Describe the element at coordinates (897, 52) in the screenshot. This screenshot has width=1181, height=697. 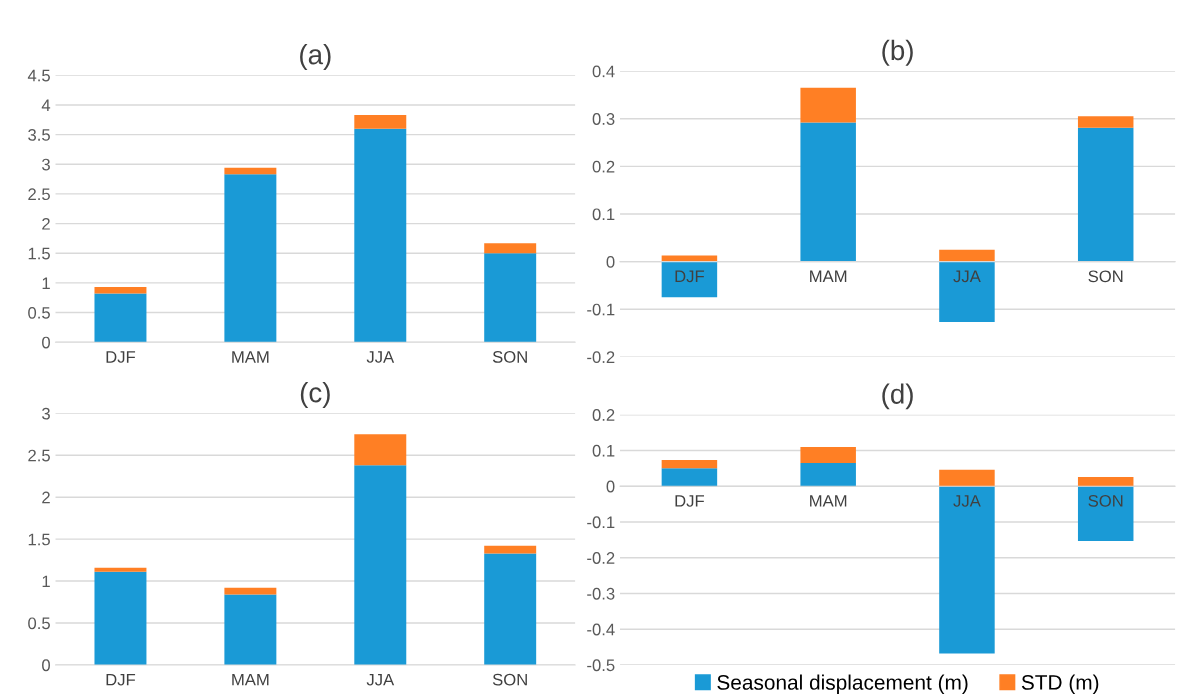
I see `chart-title: (b)` at that location.